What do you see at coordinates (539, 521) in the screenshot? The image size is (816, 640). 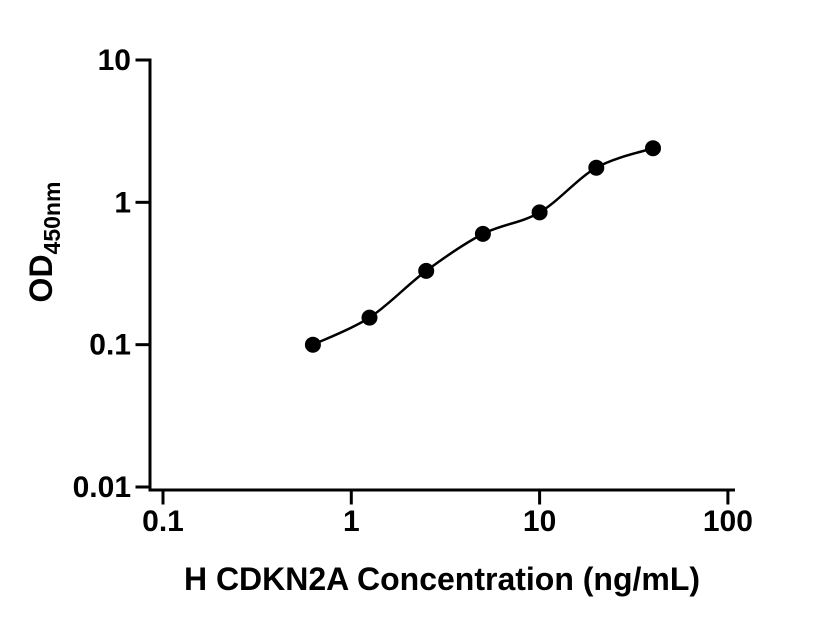 I see `x-tick-label: 10` at bounding box center [539, 521].